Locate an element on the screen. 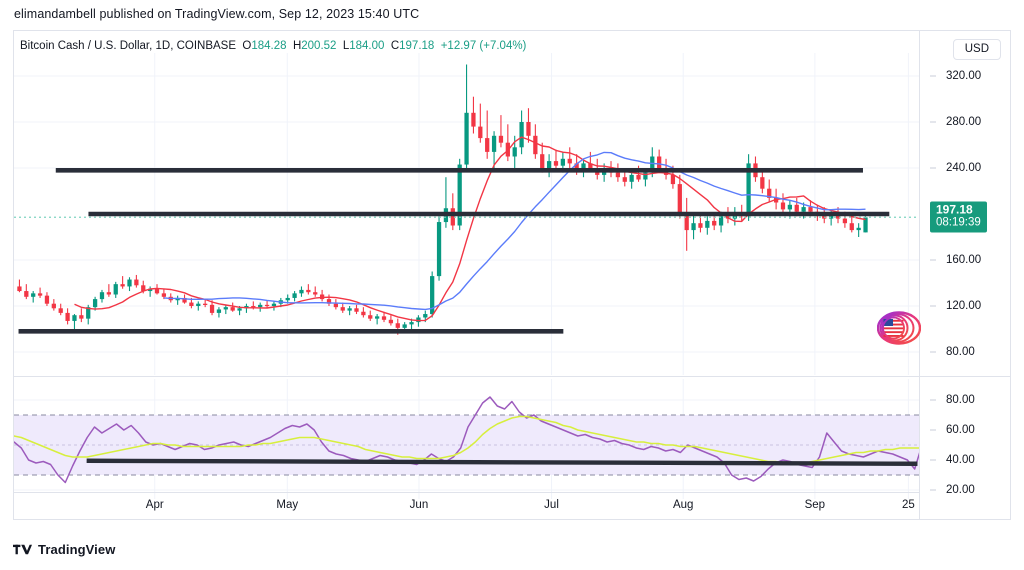 The height and width of the screenshot is (570, 1024). legend-open-label: O is located at coordinates (247, 46).